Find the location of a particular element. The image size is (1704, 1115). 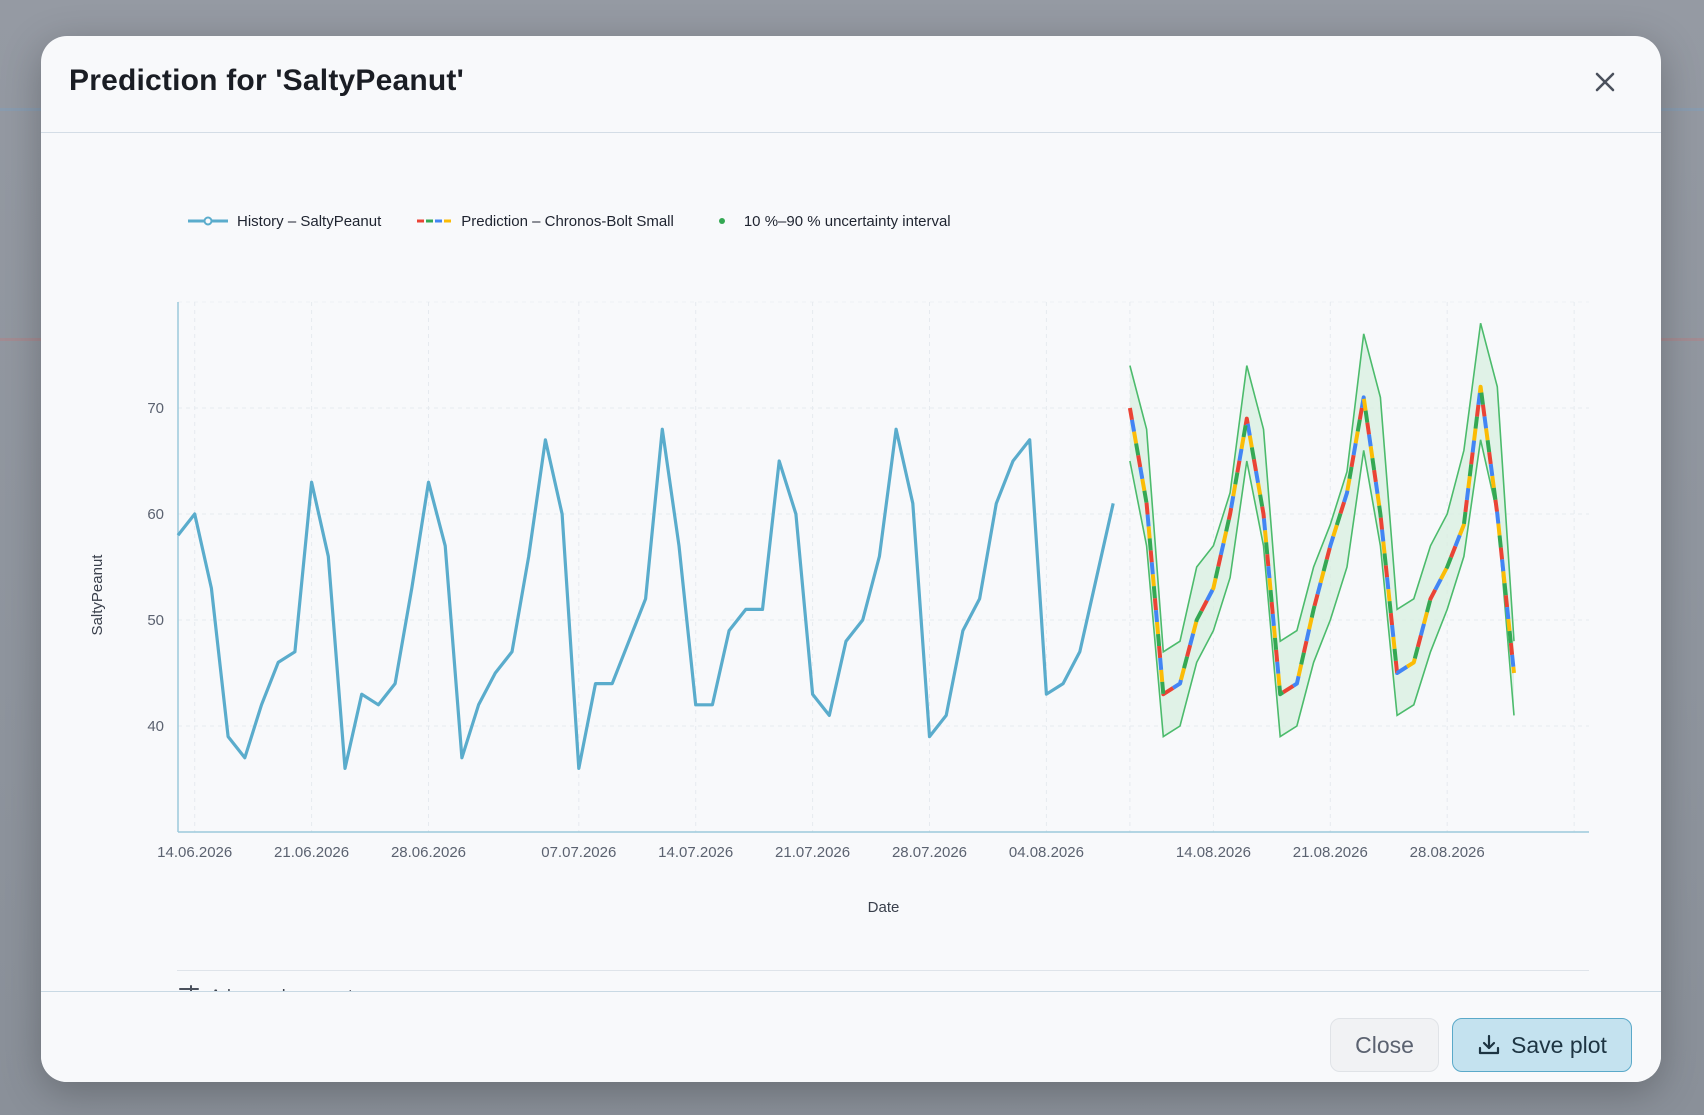

x-axis-title: Date is located at coordinates (884, 907).